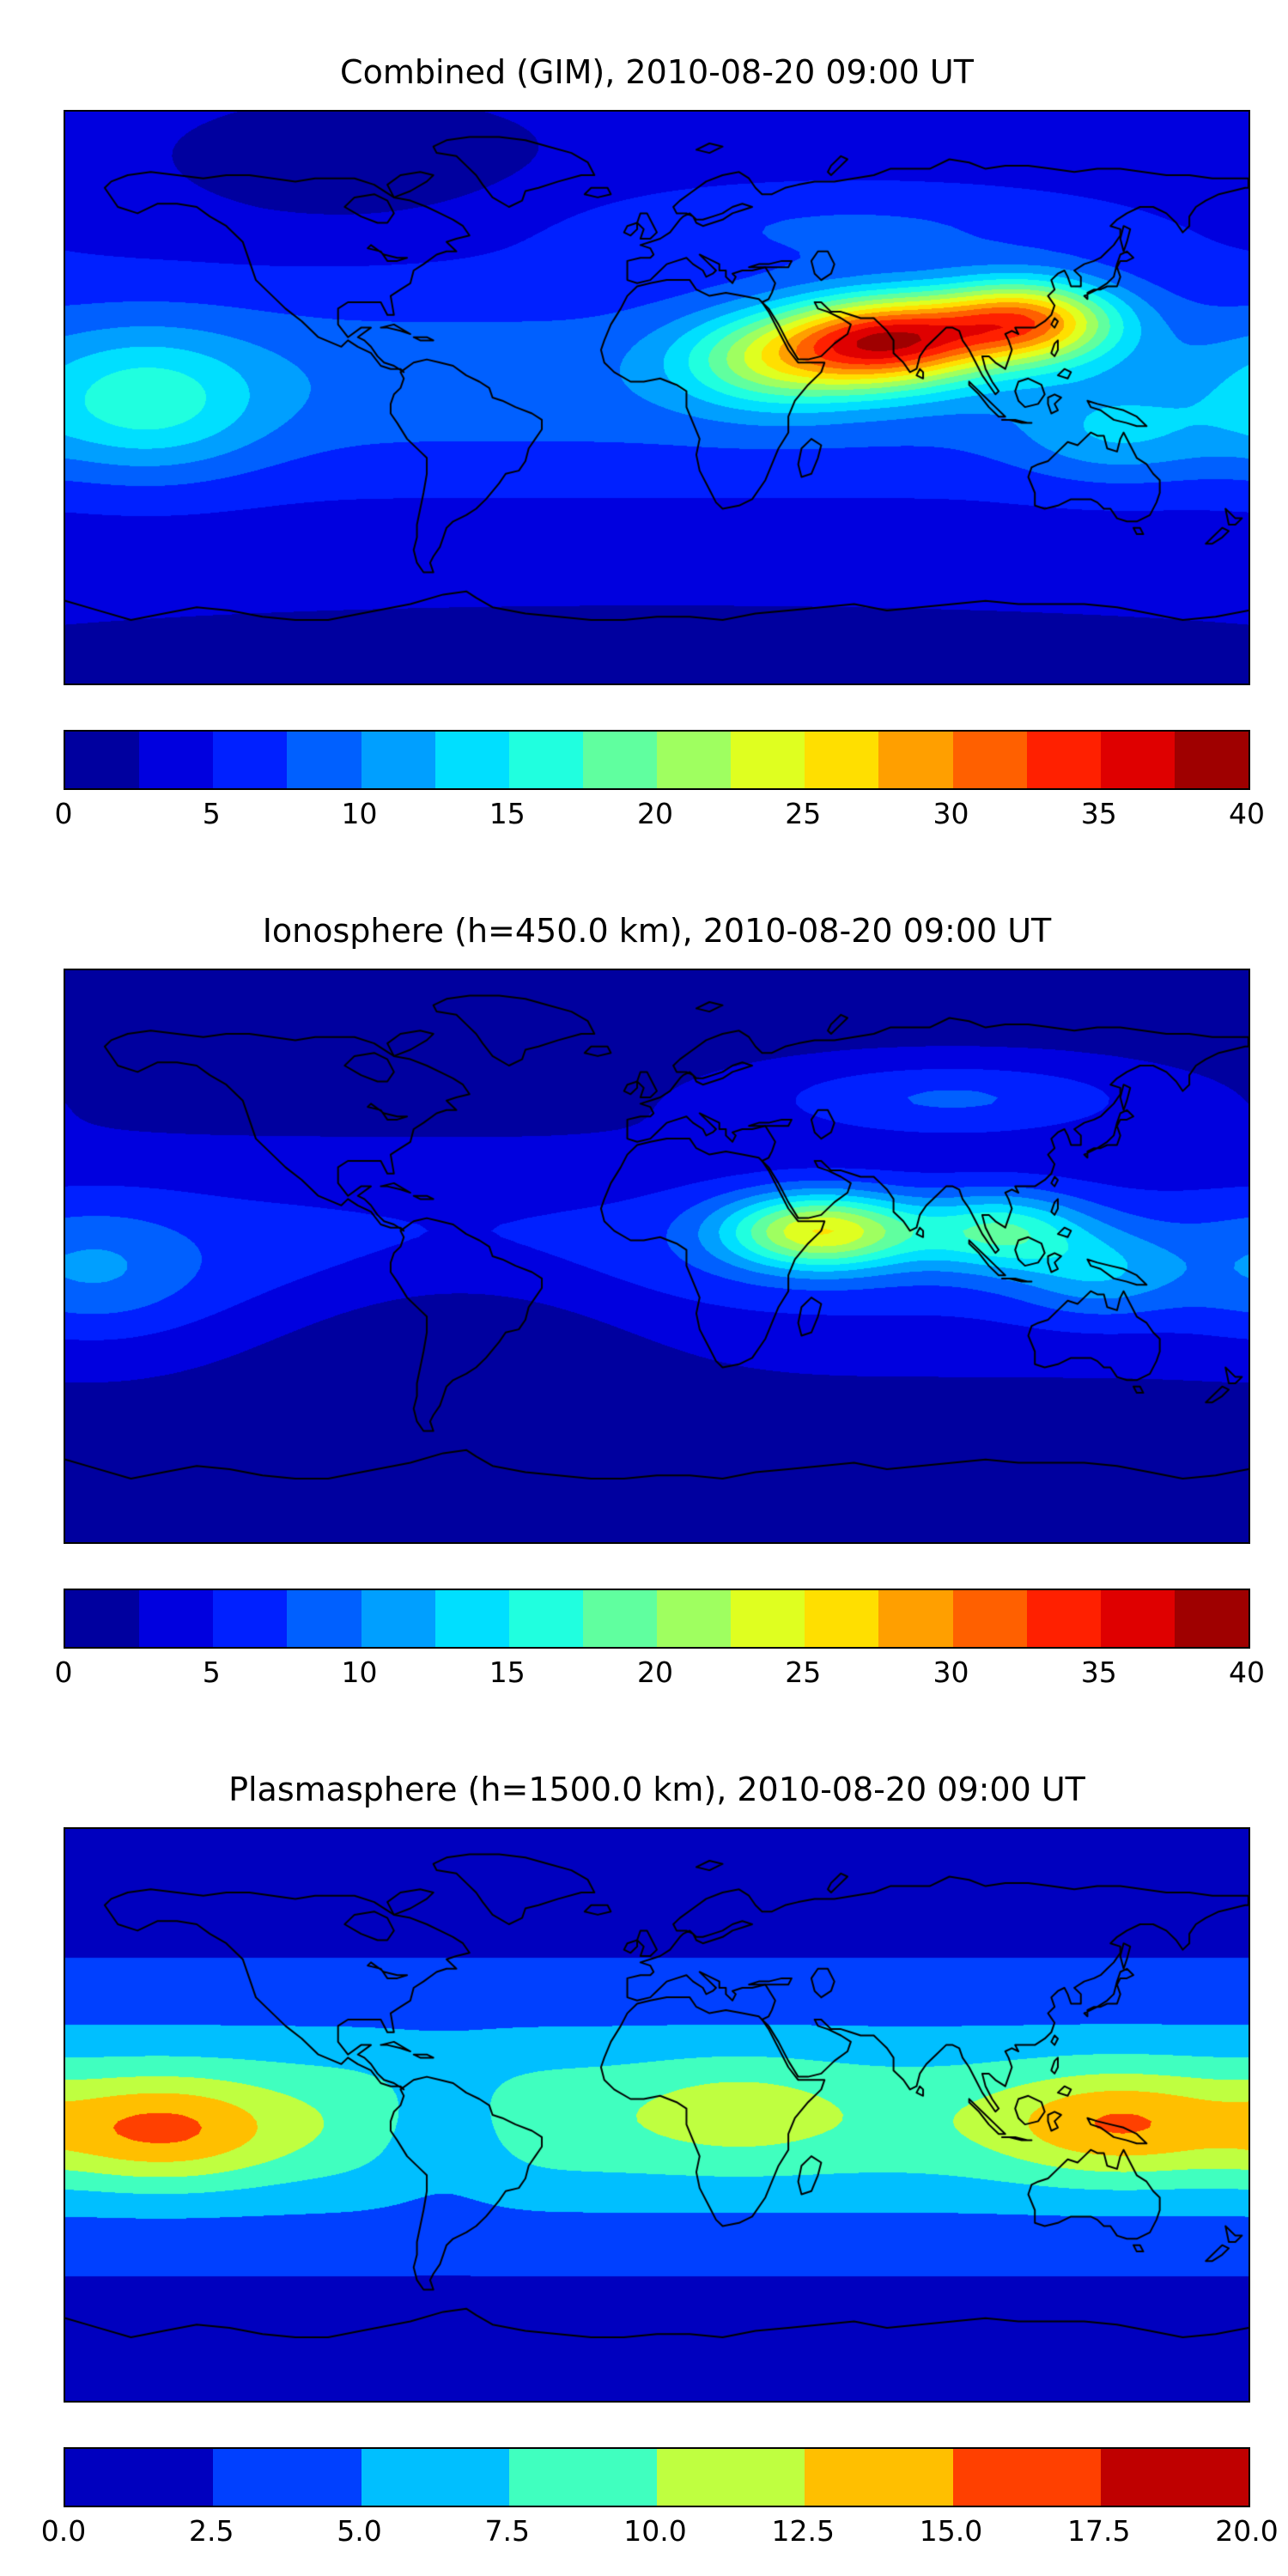  What do you see at coordinates (951, 2531) in the screenshot?
I see `colorbar-tick-label: 15.0` at bounding box center [951, 2531].